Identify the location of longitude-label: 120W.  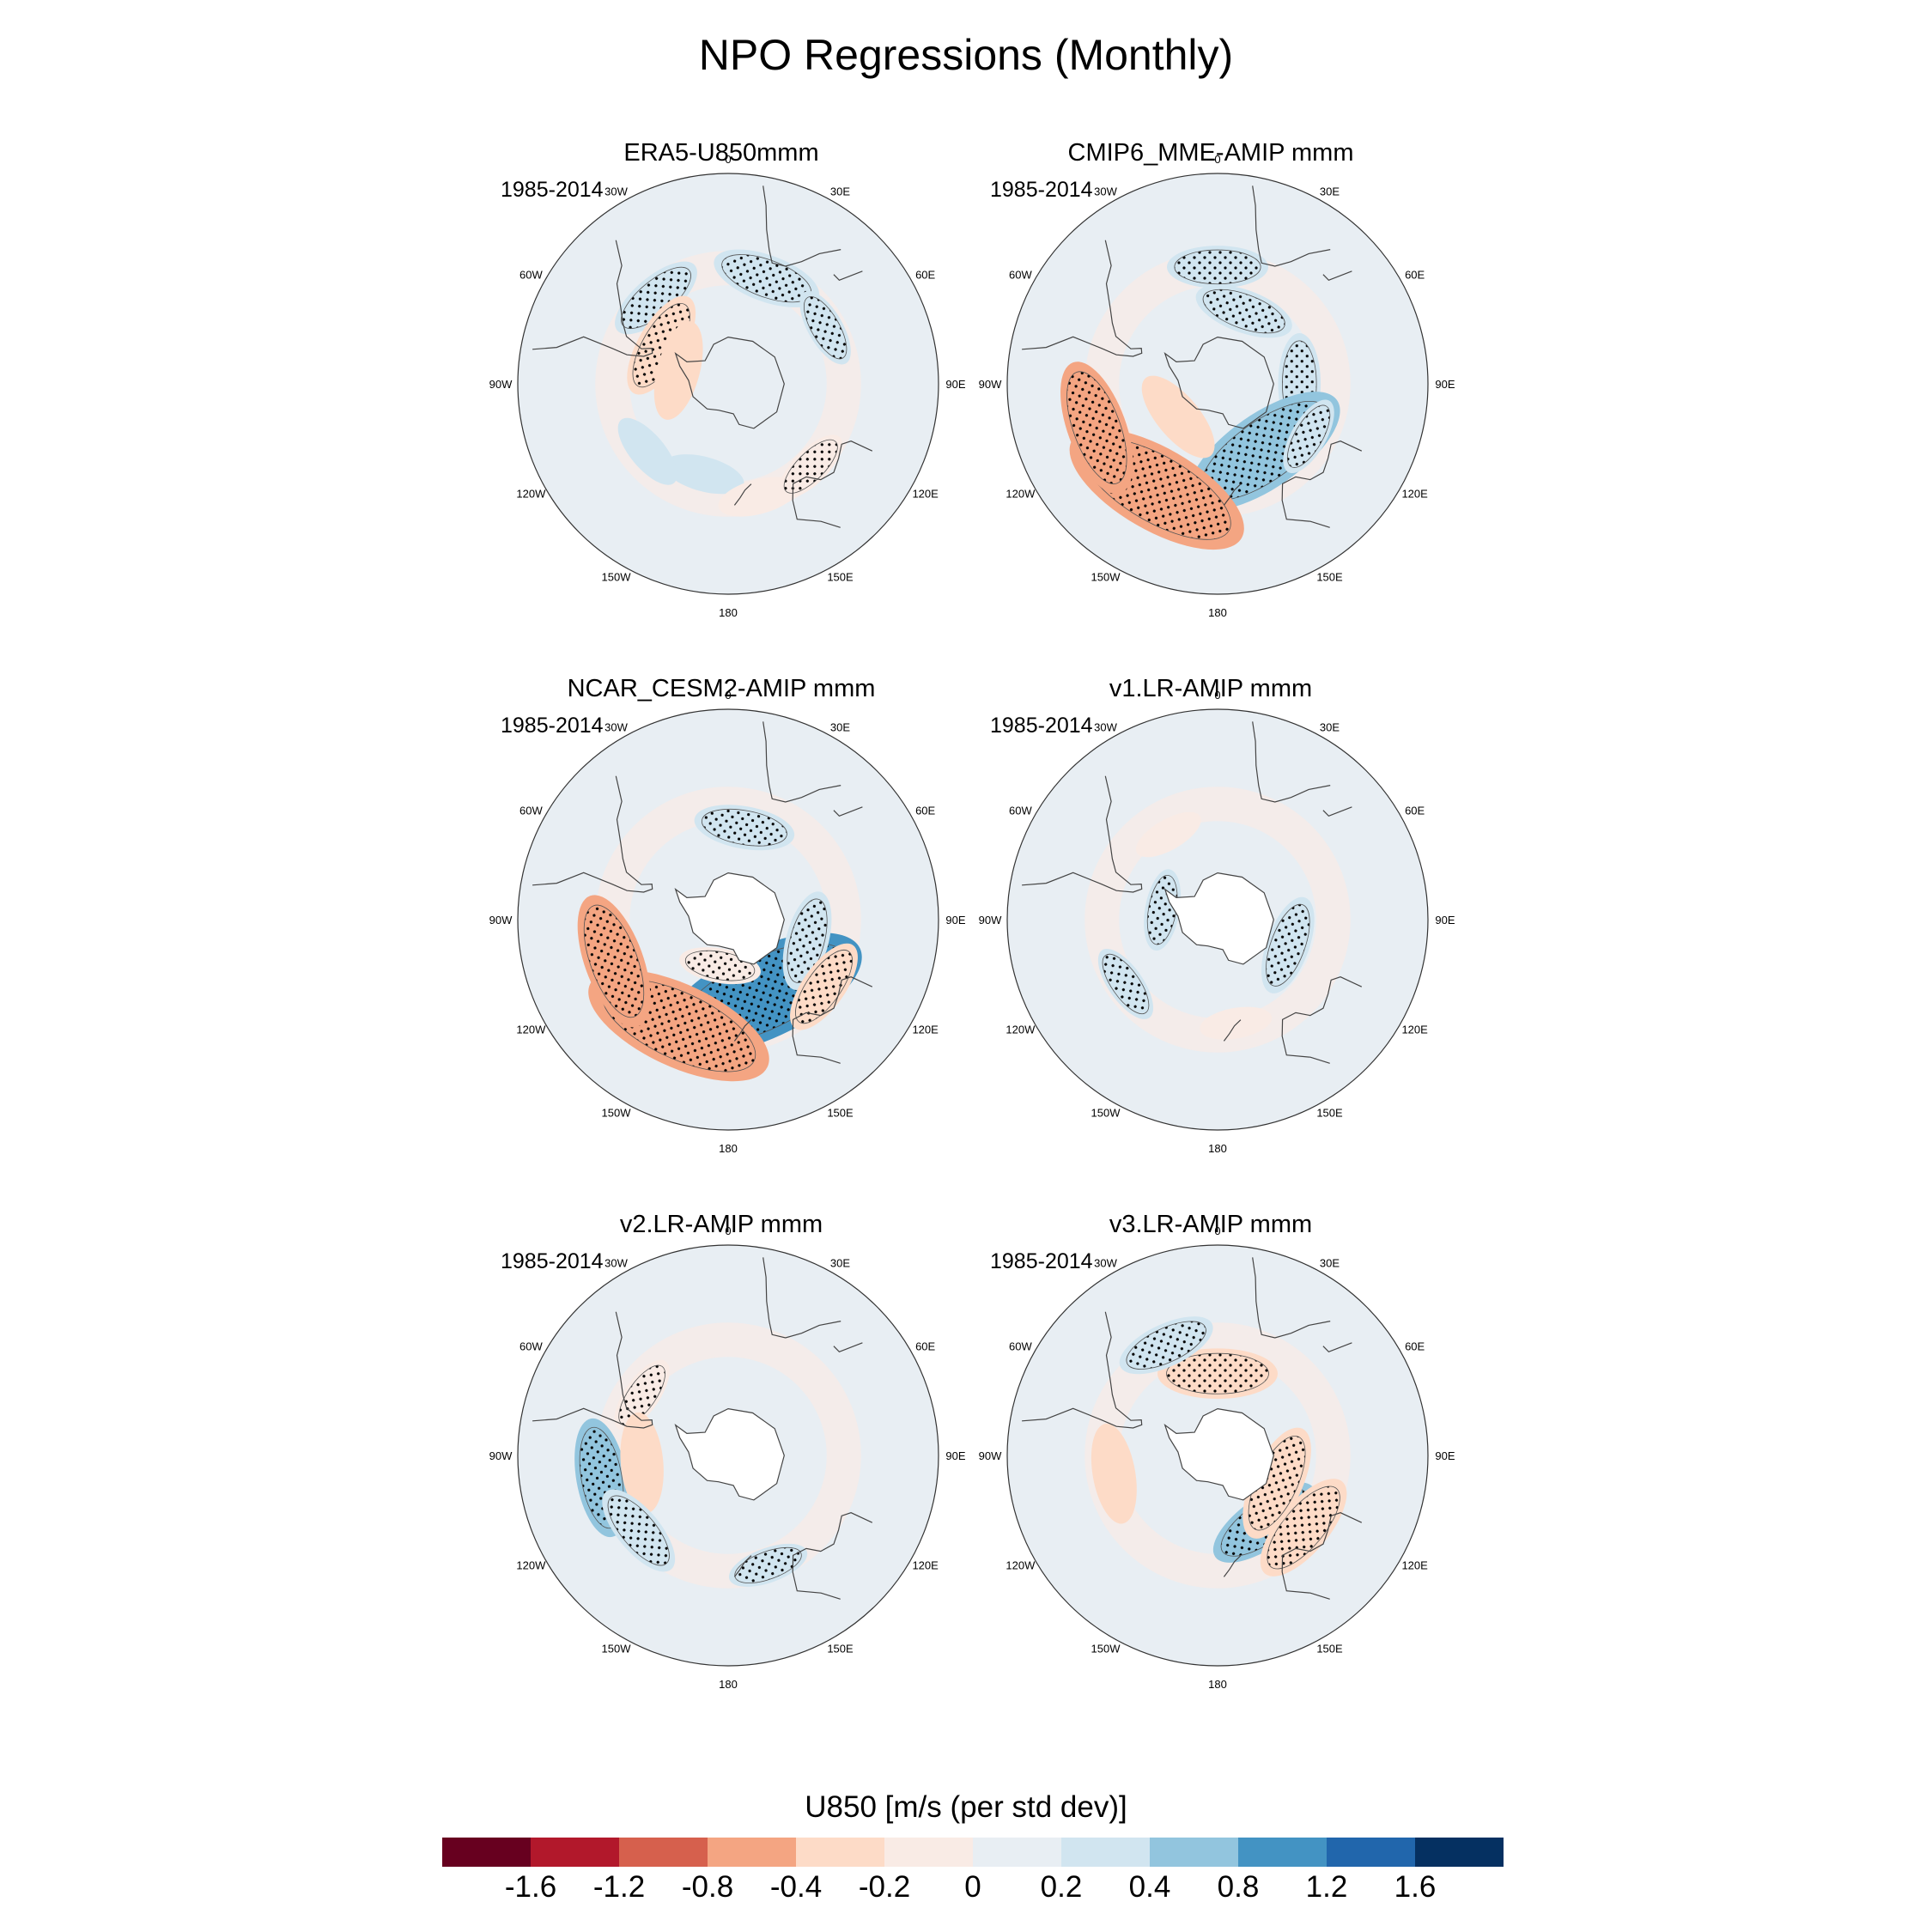
(531, 1030).